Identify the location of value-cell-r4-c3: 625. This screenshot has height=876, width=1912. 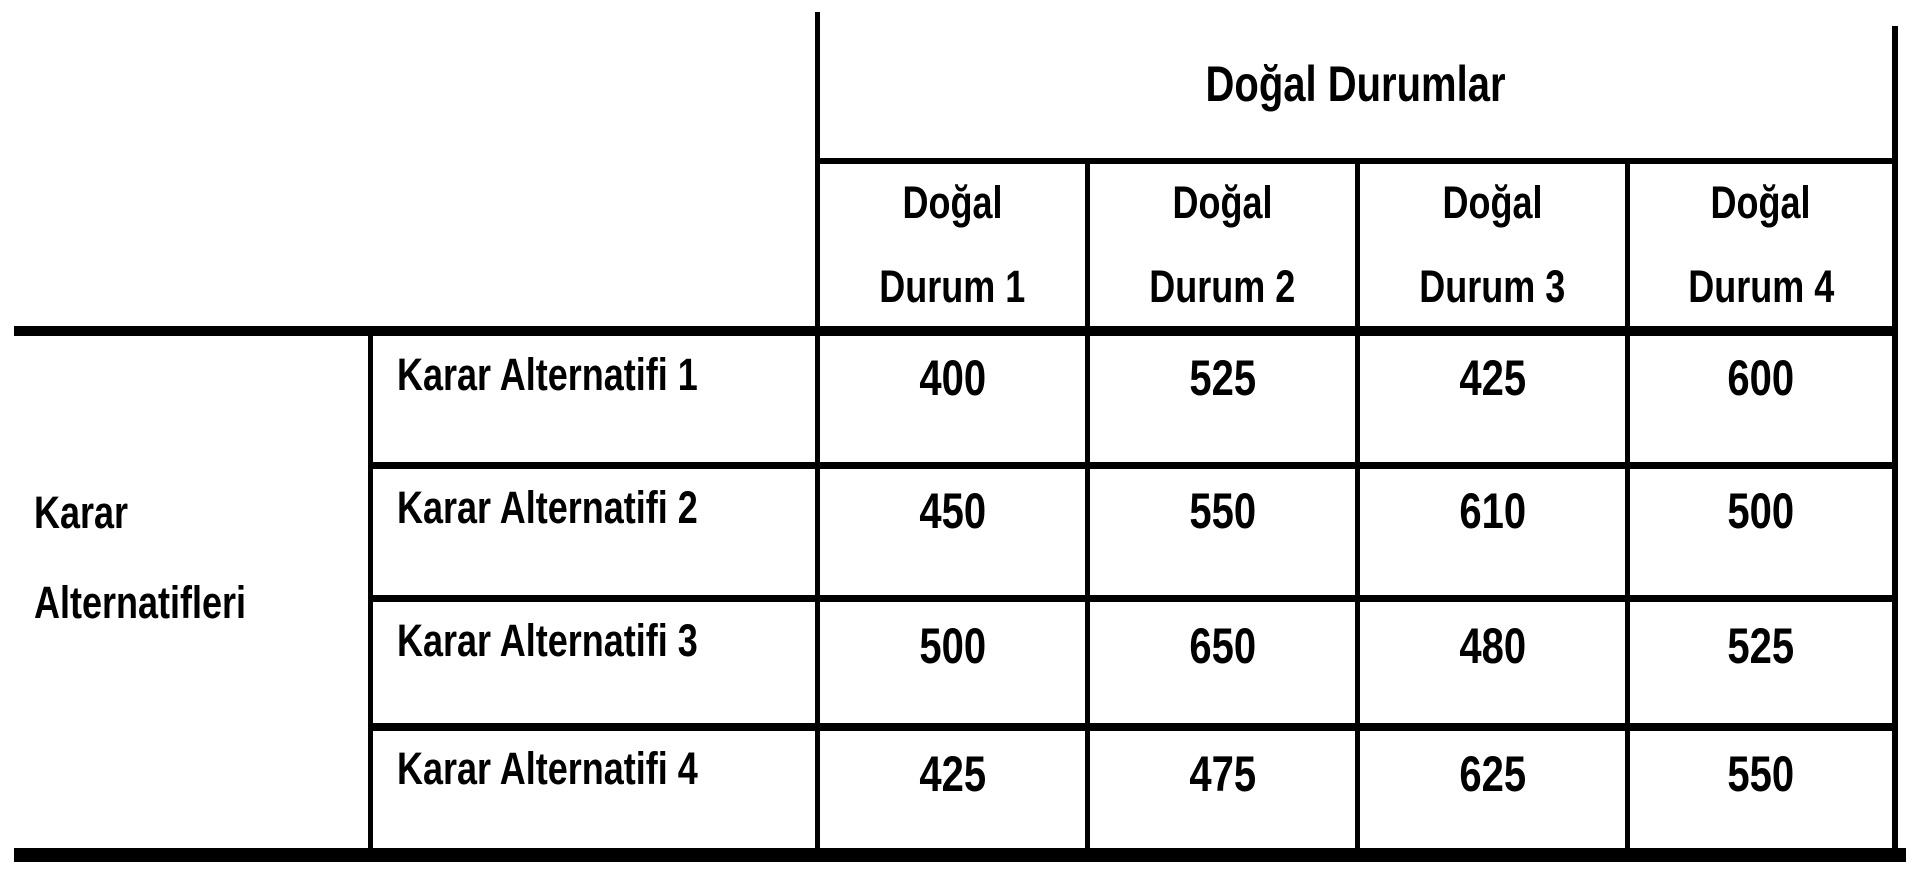
(1492, 774).